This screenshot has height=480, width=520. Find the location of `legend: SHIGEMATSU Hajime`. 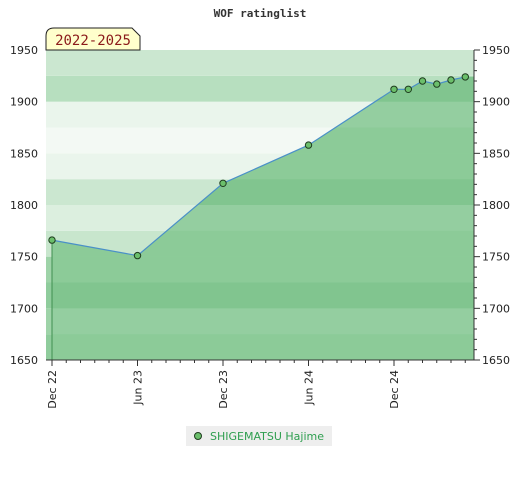

legend: SHIGEMATSU Hajime is located at coordinates (259, 436).